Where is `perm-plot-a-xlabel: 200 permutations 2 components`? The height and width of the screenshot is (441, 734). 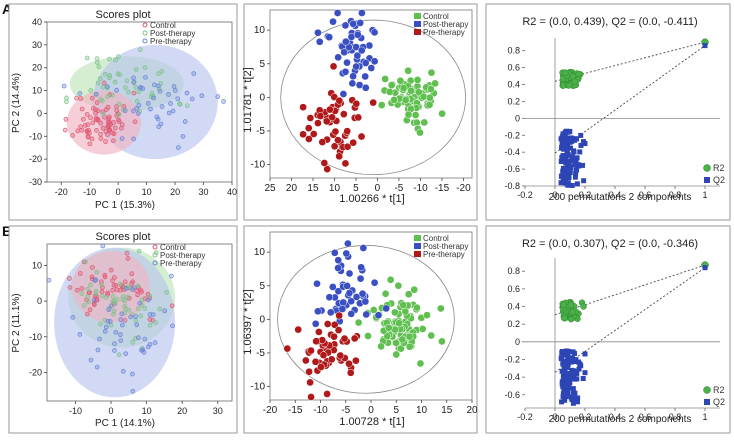 perm-plot-a-xlabel: 200 permutations 2 components is located at coordinates (620, 197).